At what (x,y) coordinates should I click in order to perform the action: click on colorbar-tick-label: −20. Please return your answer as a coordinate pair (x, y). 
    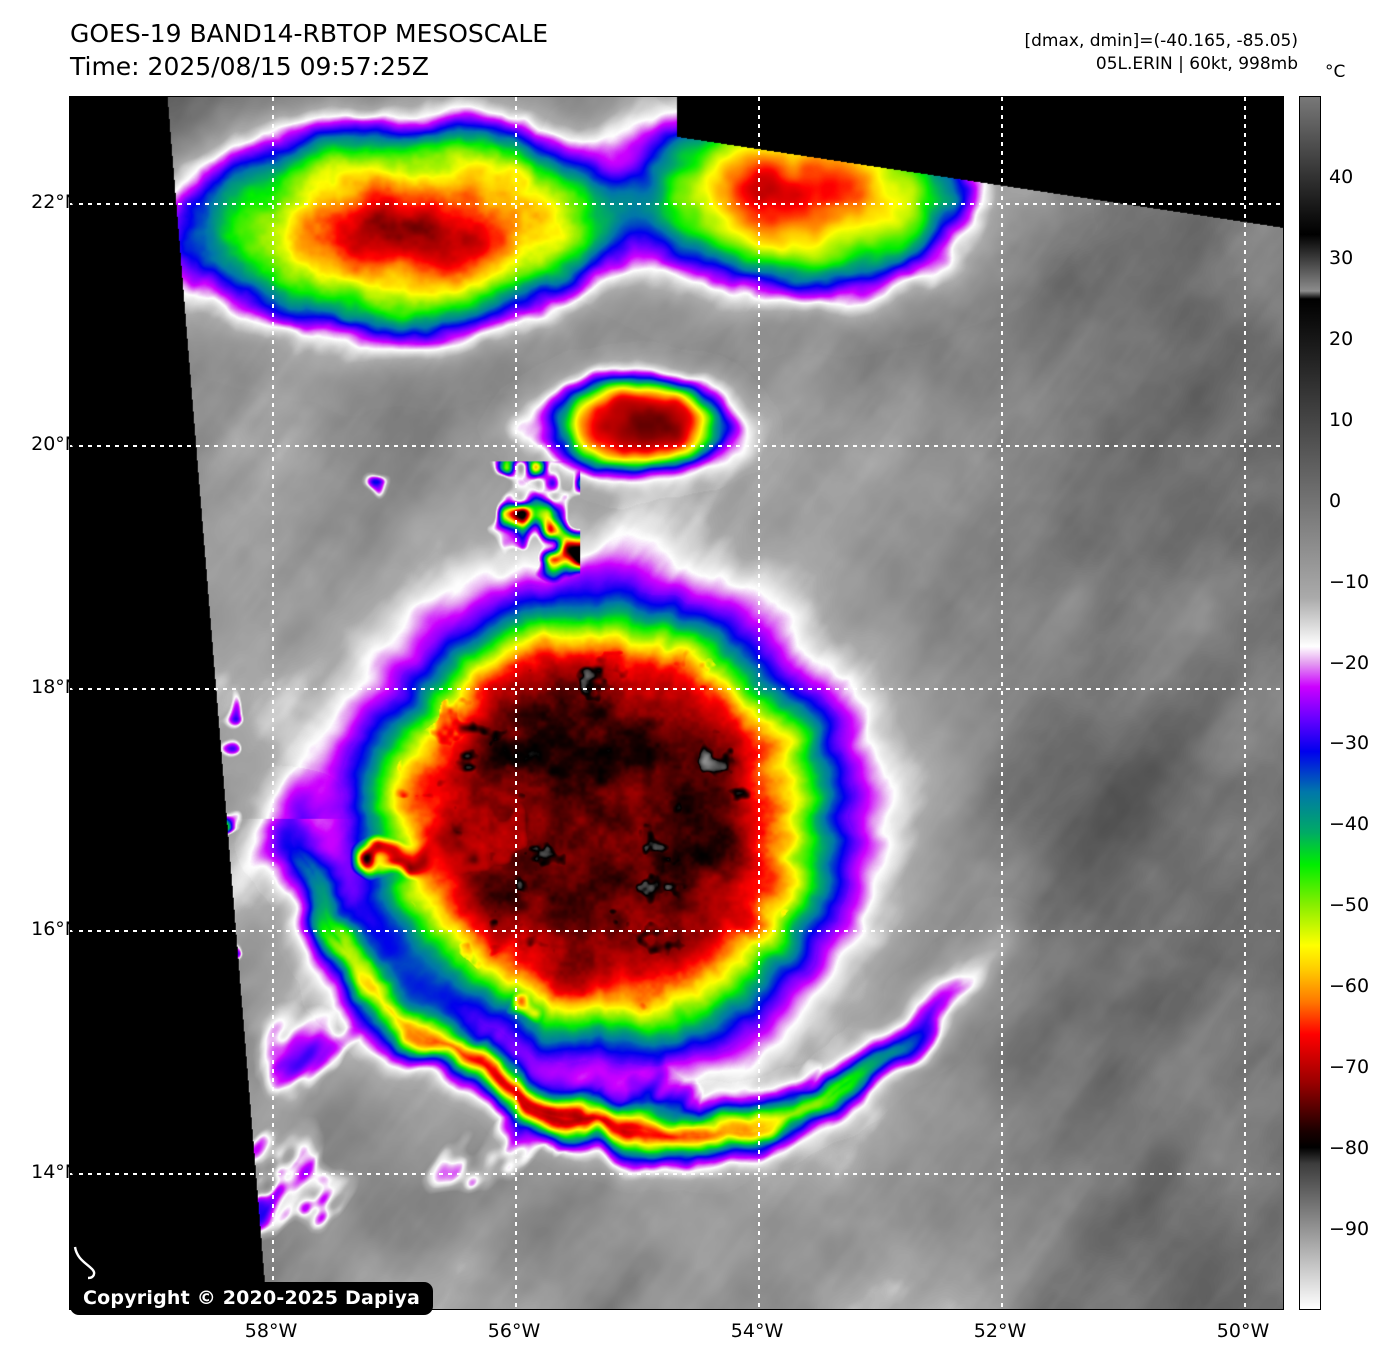
    Looking at the image, I should click on (1349, 662).